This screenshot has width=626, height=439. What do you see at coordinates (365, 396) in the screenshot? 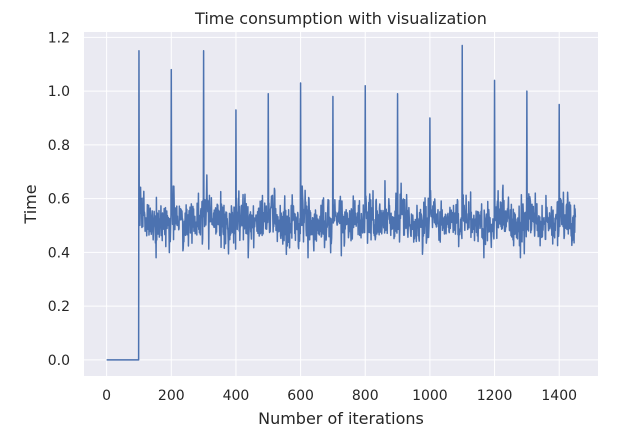
I see `x-tick-label: 800` at bounding box center [365, 396].